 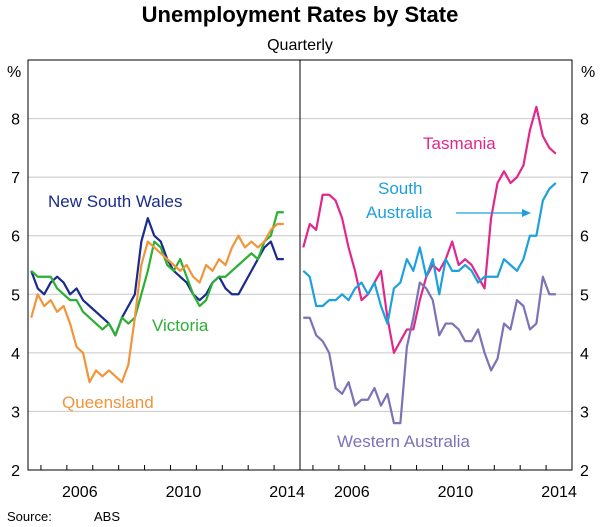 What do you see at coordinates (584, 120) in the screenshot?
I see `y-tick-label-right-8: 8` at bounding box center [584, 120].